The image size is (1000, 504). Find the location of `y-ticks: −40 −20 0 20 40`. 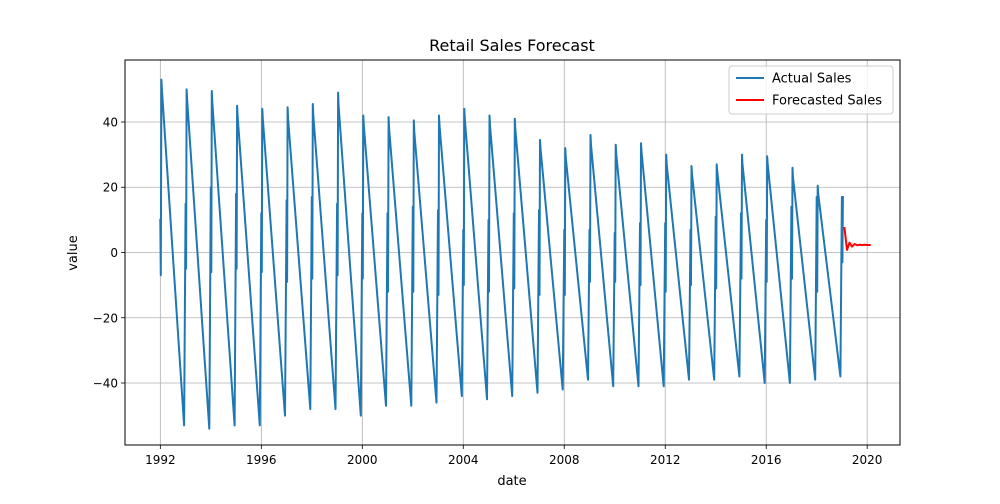

y-ticks: −40 −20 0 20 40 is located at coordinates (109, 253).